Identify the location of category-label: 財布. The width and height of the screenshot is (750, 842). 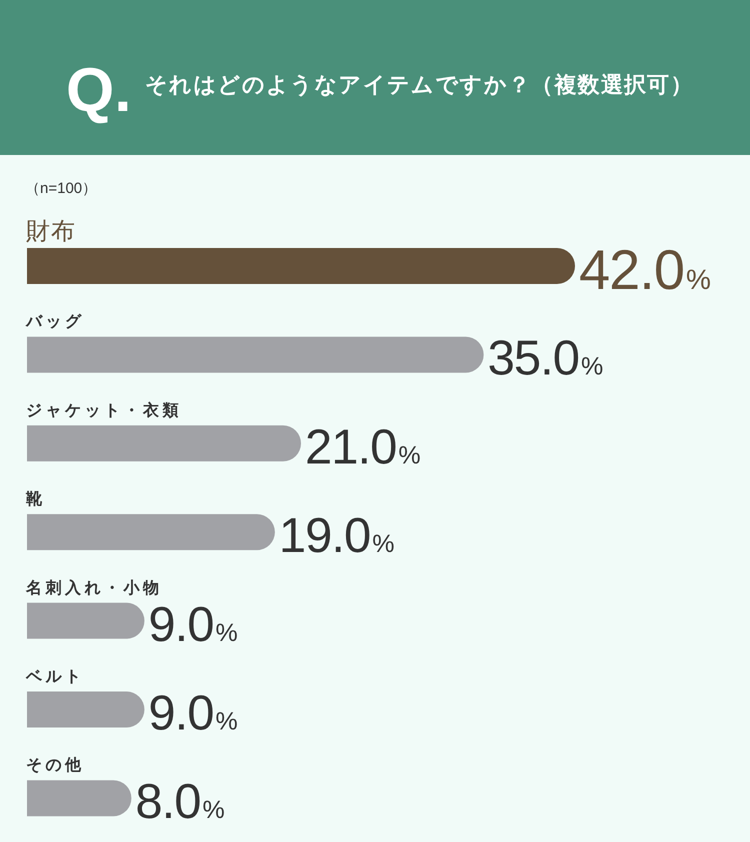
(51, 231).